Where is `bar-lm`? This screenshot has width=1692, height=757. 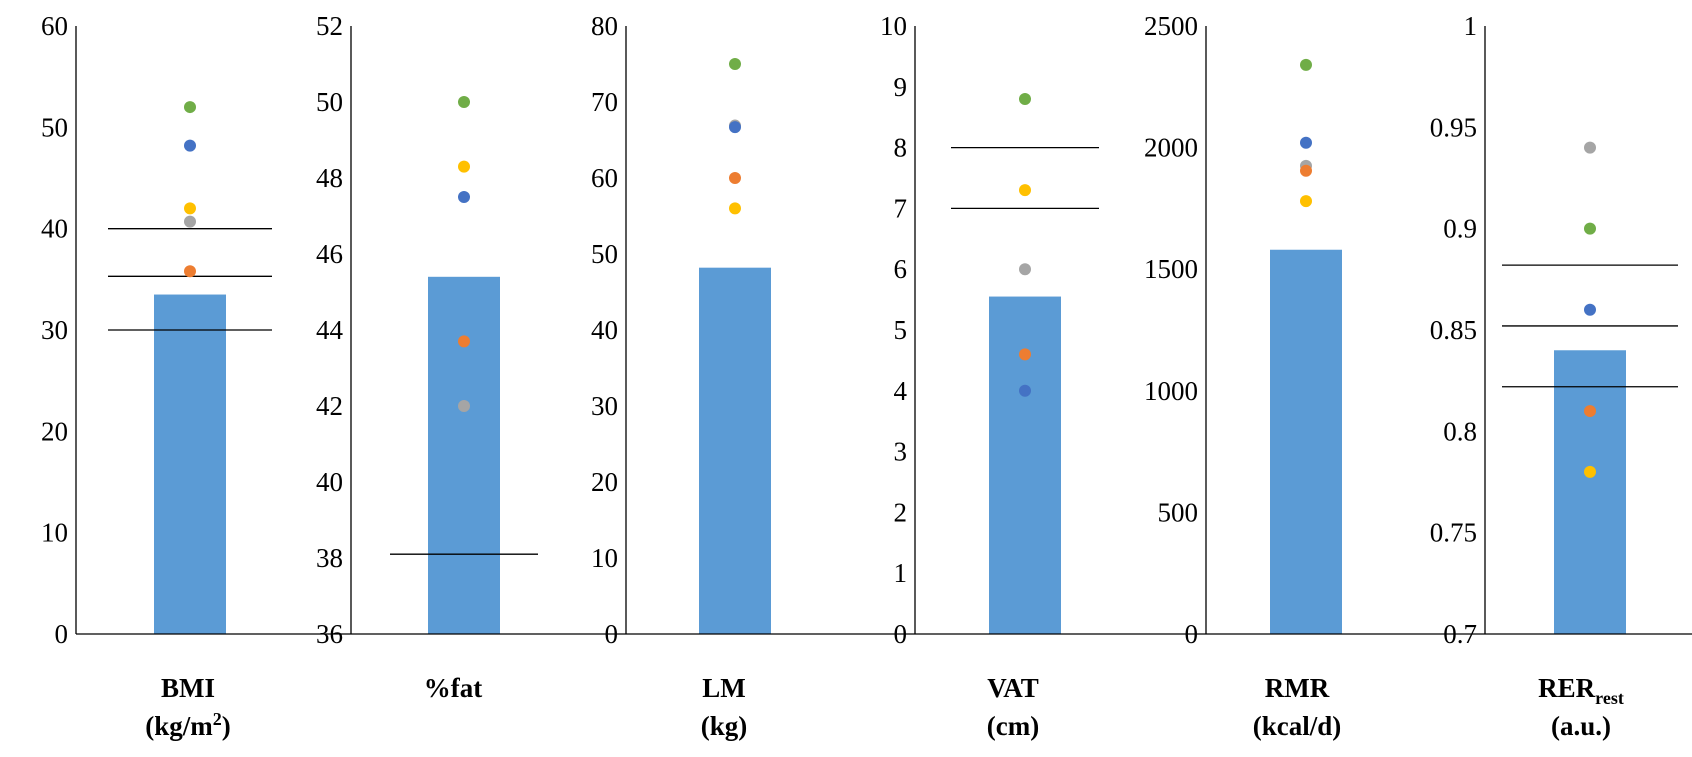
bar-lm is located at coordinates (735, 450).